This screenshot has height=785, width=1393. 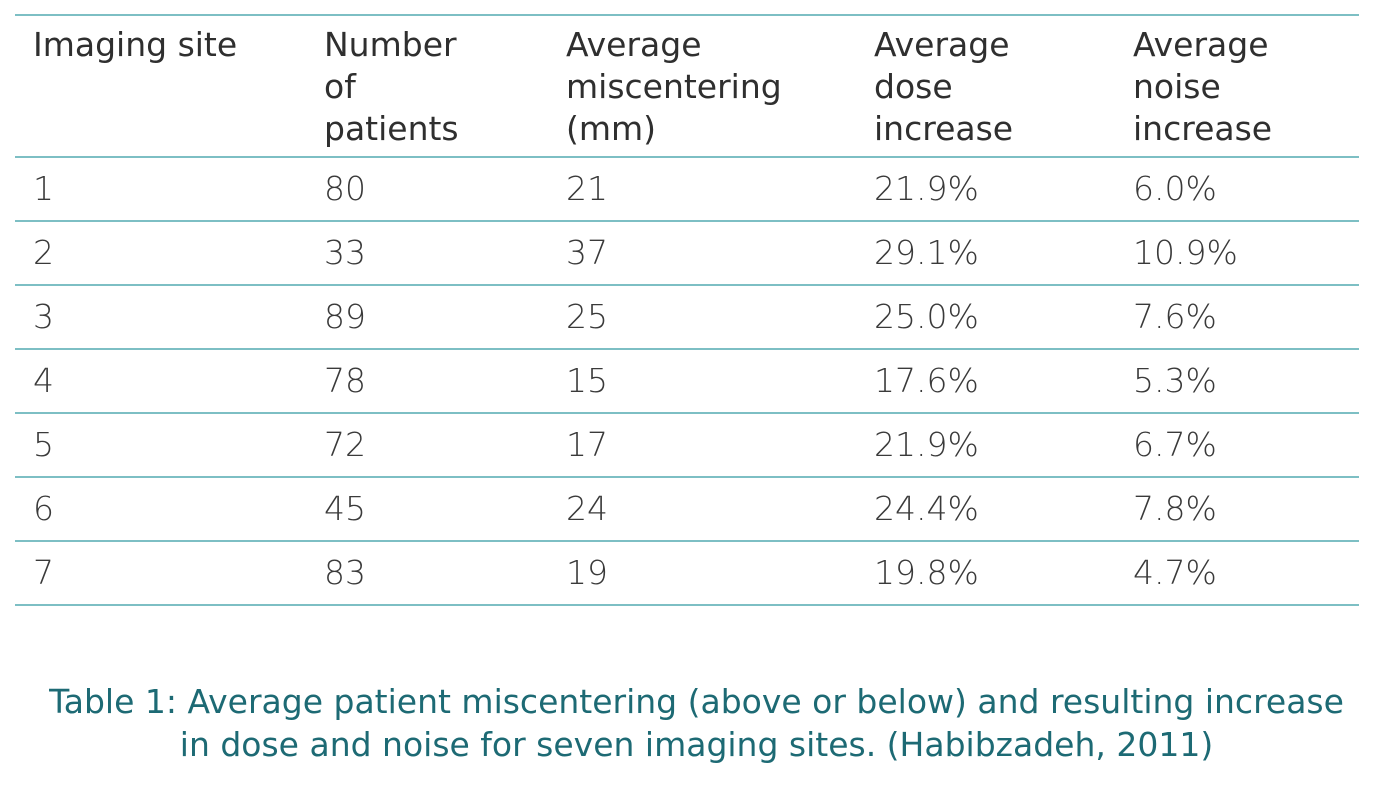 I want to click on cell-average-noise-increase: 6.0%, so click(x=1175, y=188).